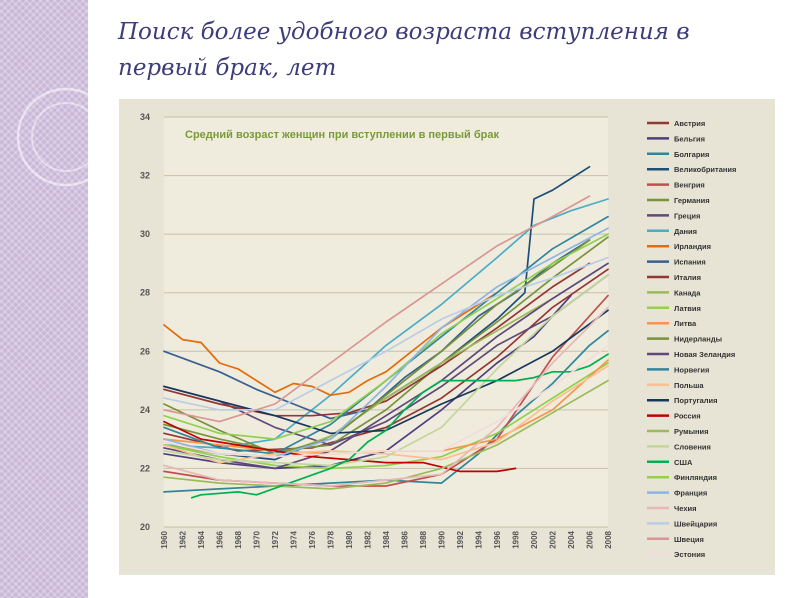  Describe the element at coordinates (275, 539) in the screenshot. I see `x-tick-label: 1972` at that location.